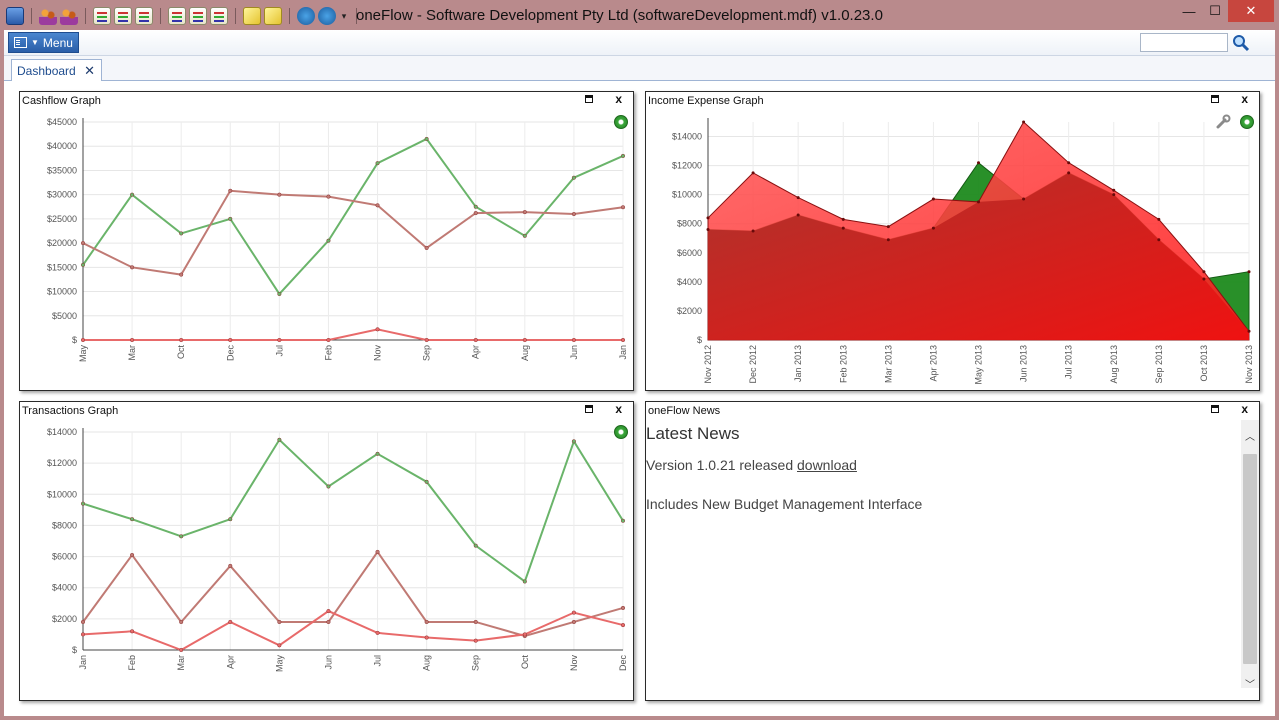 The width and height of the screenshot is (1279, 720). Describe the element at coordinates (1251, 11) in the screenshot. I see `close-window-button: ✕` at that location.